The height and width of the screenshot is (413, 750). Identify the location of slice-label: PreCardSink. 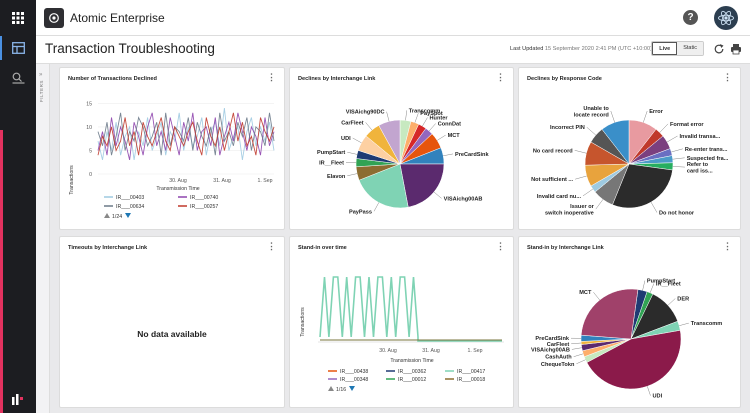
(552, 339).